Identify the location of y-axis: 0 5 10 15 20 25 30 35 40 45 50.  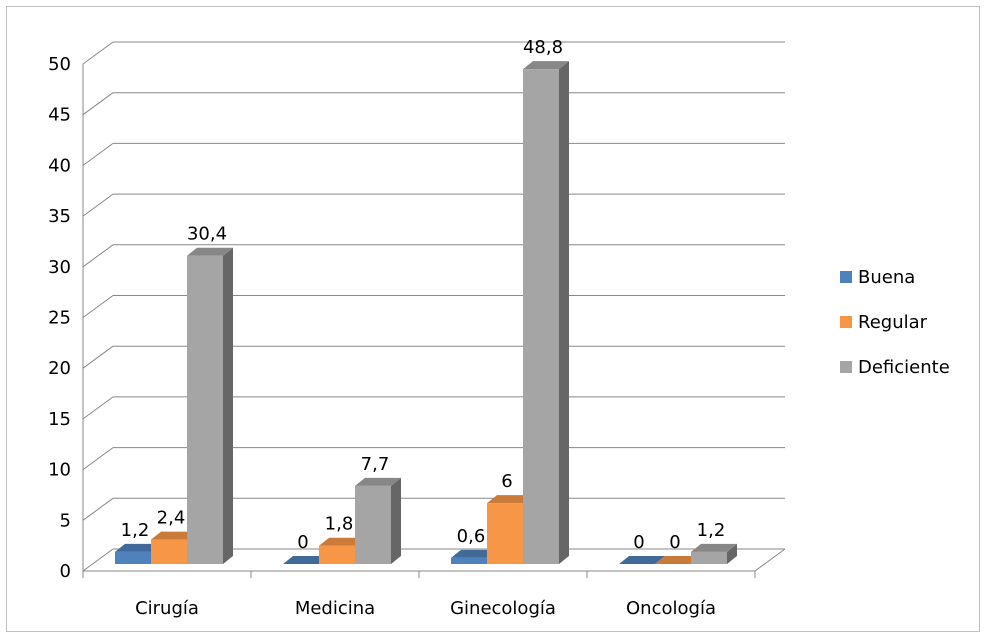
(66, 318).